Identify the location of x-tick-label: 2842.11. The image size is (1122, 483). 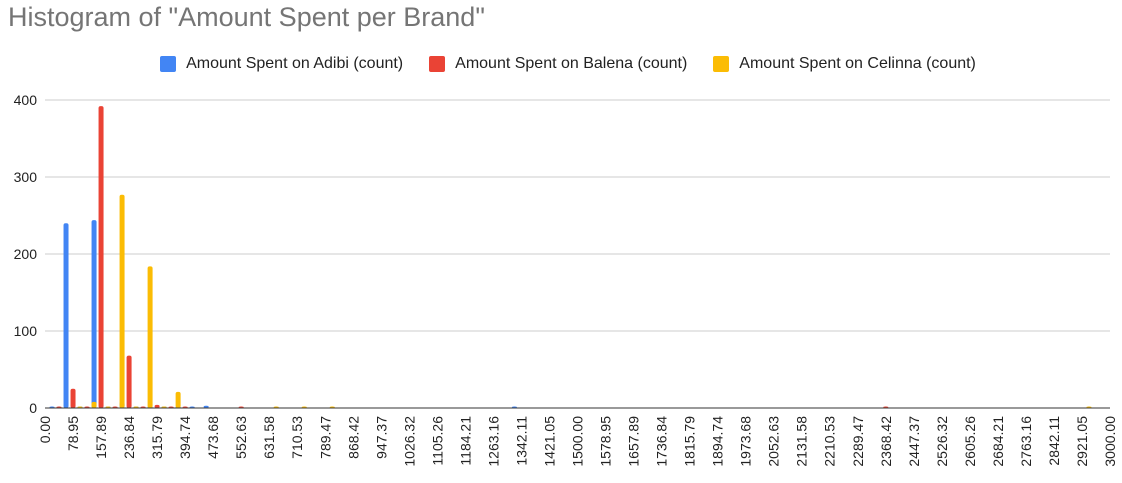
(1054, 441).